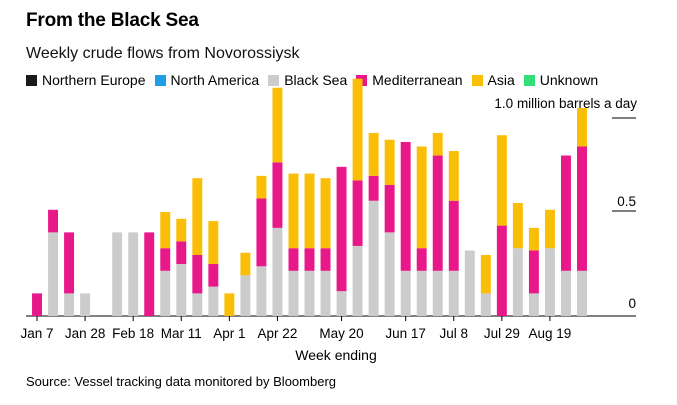  What do you see at coordinates (112, 20) in the screenshot?
I see `chart-title: From the Black Sea` at bounding box center [112, 20].